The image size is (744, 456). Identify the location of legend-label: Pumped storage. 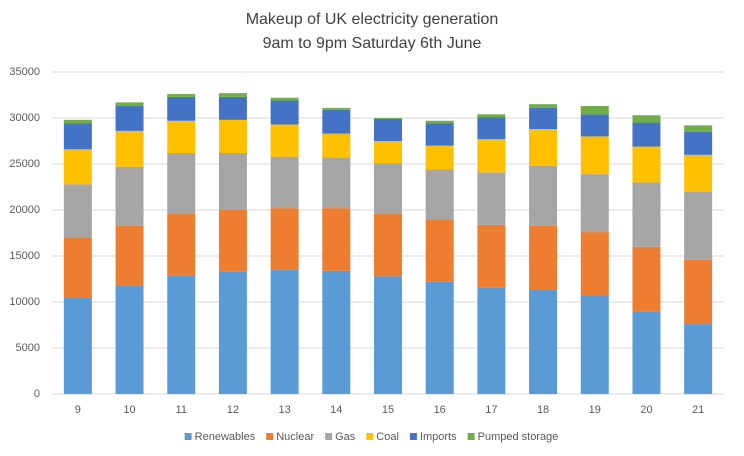
(518, 437).